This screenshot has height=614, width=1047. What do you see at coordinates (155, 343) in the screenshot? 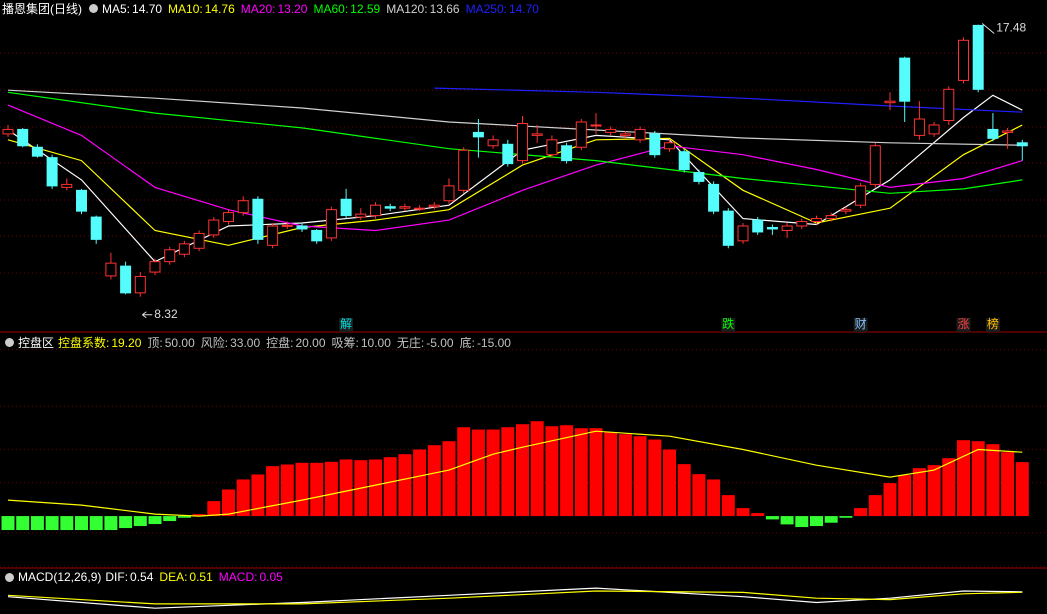
I see `level-name: 顶:` at bounding box center [155, 343].